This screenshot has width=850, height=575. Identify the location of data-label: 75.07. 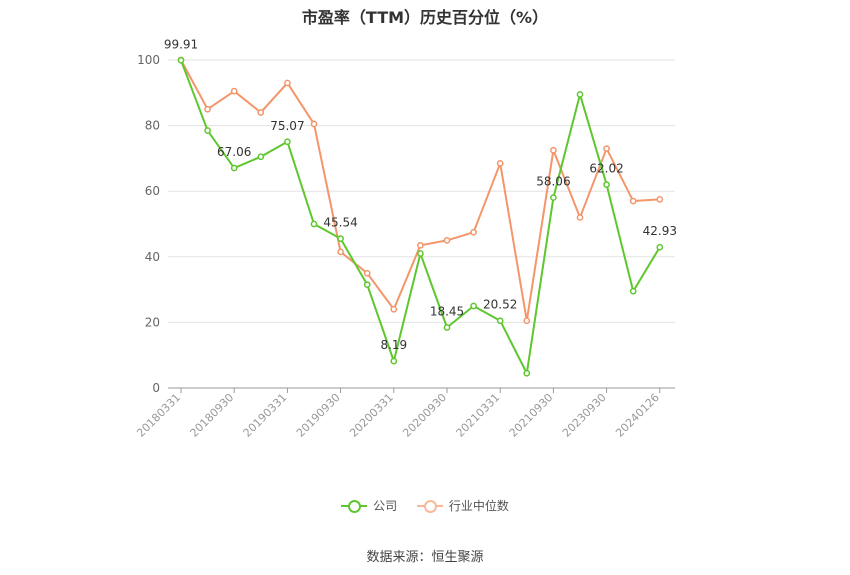
(287, 126).